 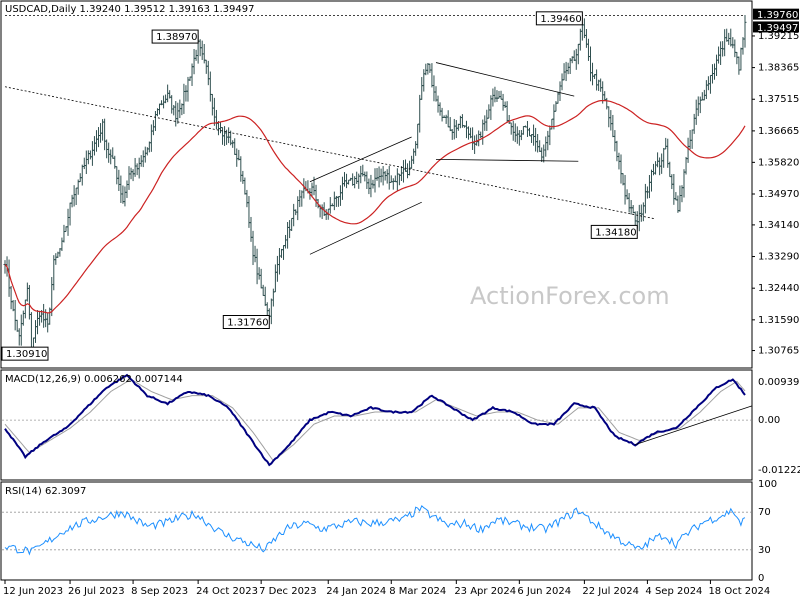 I want to click on svg-text: 1.31760, so click(x=247, y=323).